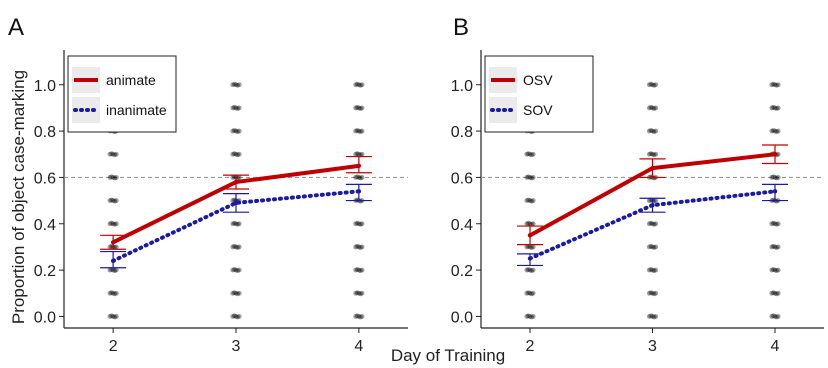 Image resolution: width=828 pixels, height=368 pixels. What do you see at coordinates (45, 271) in the screenshot?
I see `y-tick-label: 0.2` at bounding box center [45, 271].